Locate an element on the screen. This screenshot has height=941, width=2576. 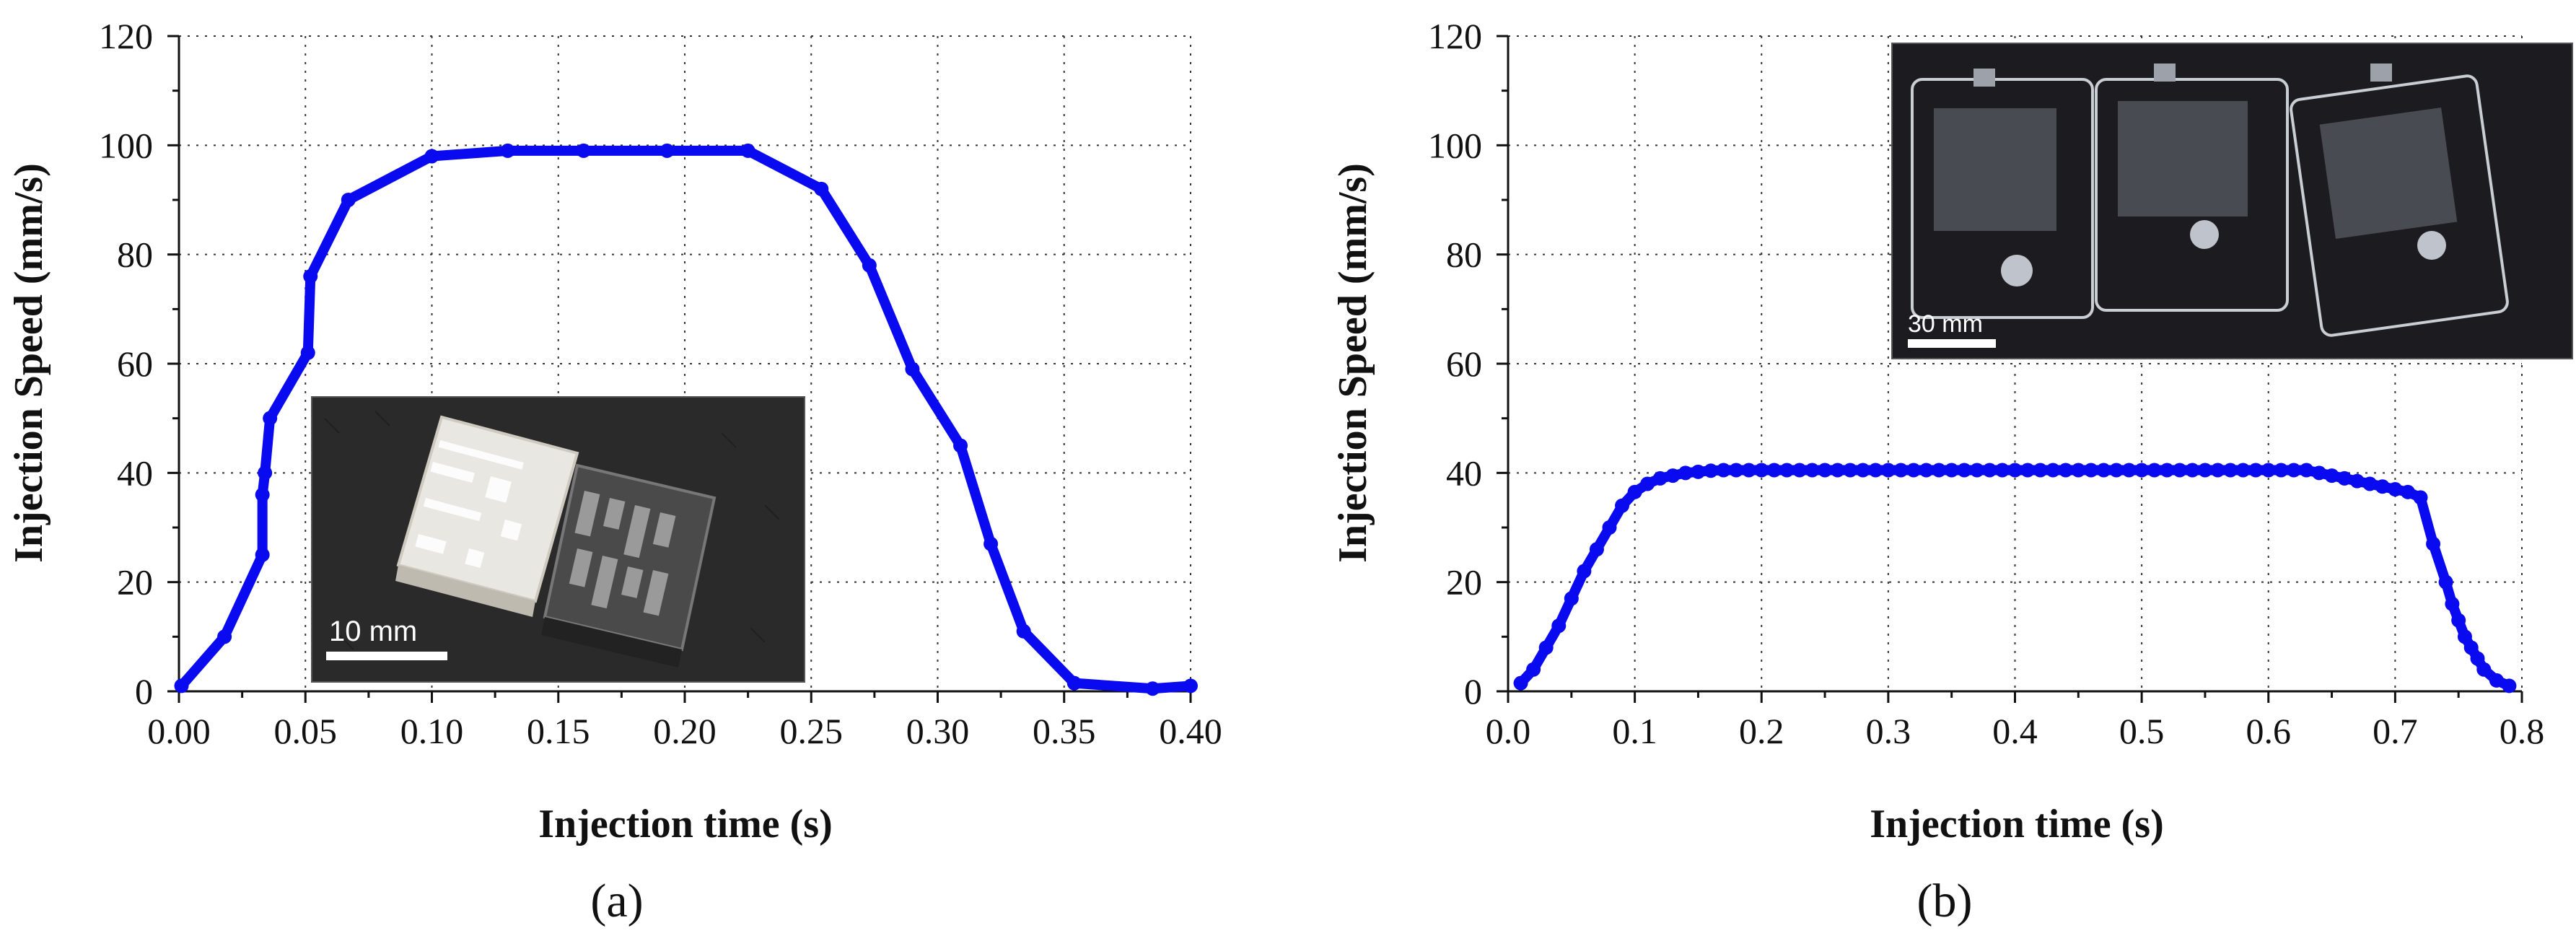
panel-b-y-tick-label: 40 is located at coordinates (1464, 473).